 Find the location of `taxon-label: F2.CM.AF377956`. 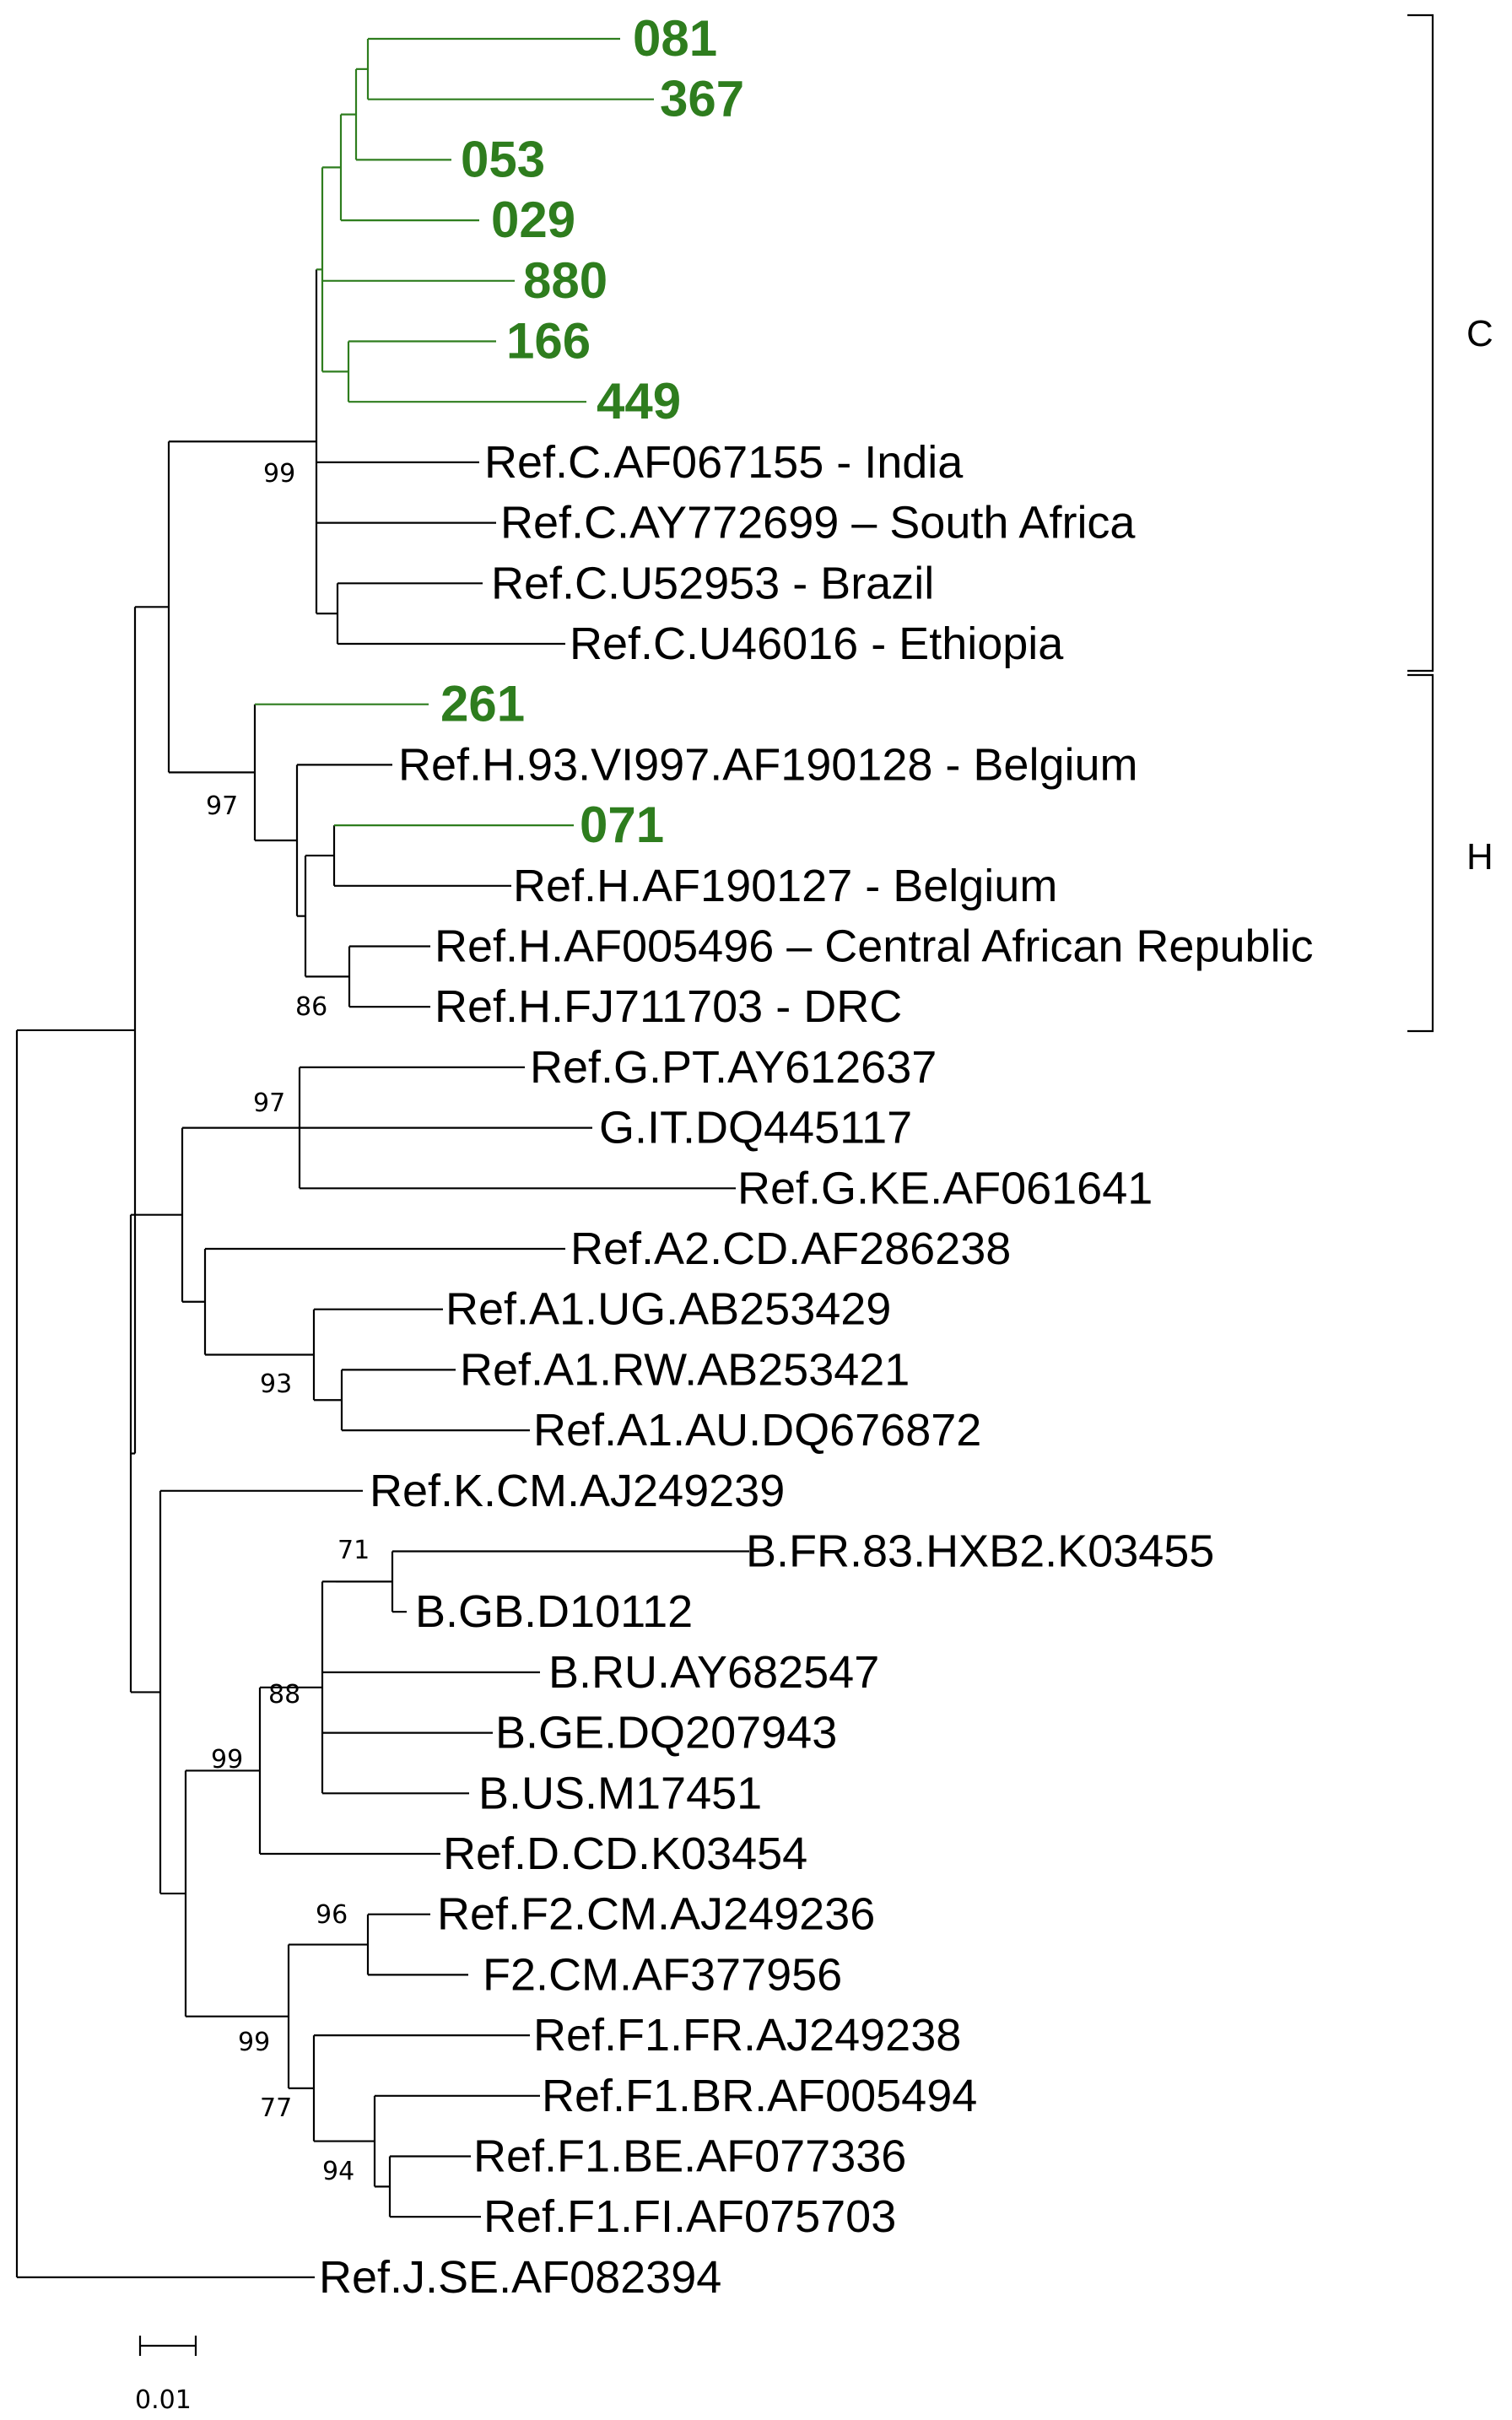

taxon-label: F2.CM.AF377956 is located at coordinates (662, 1974).